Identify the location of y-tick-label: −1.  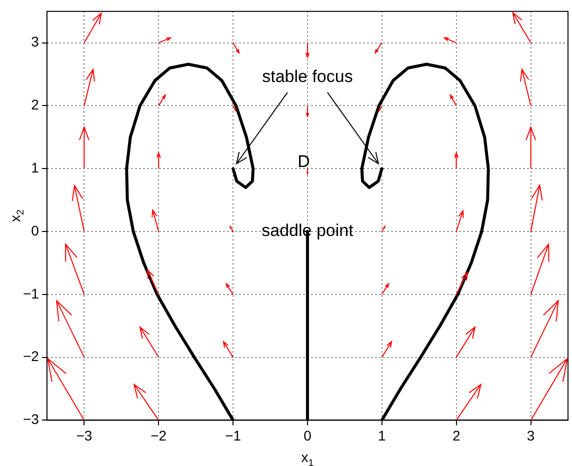
(31, 293).